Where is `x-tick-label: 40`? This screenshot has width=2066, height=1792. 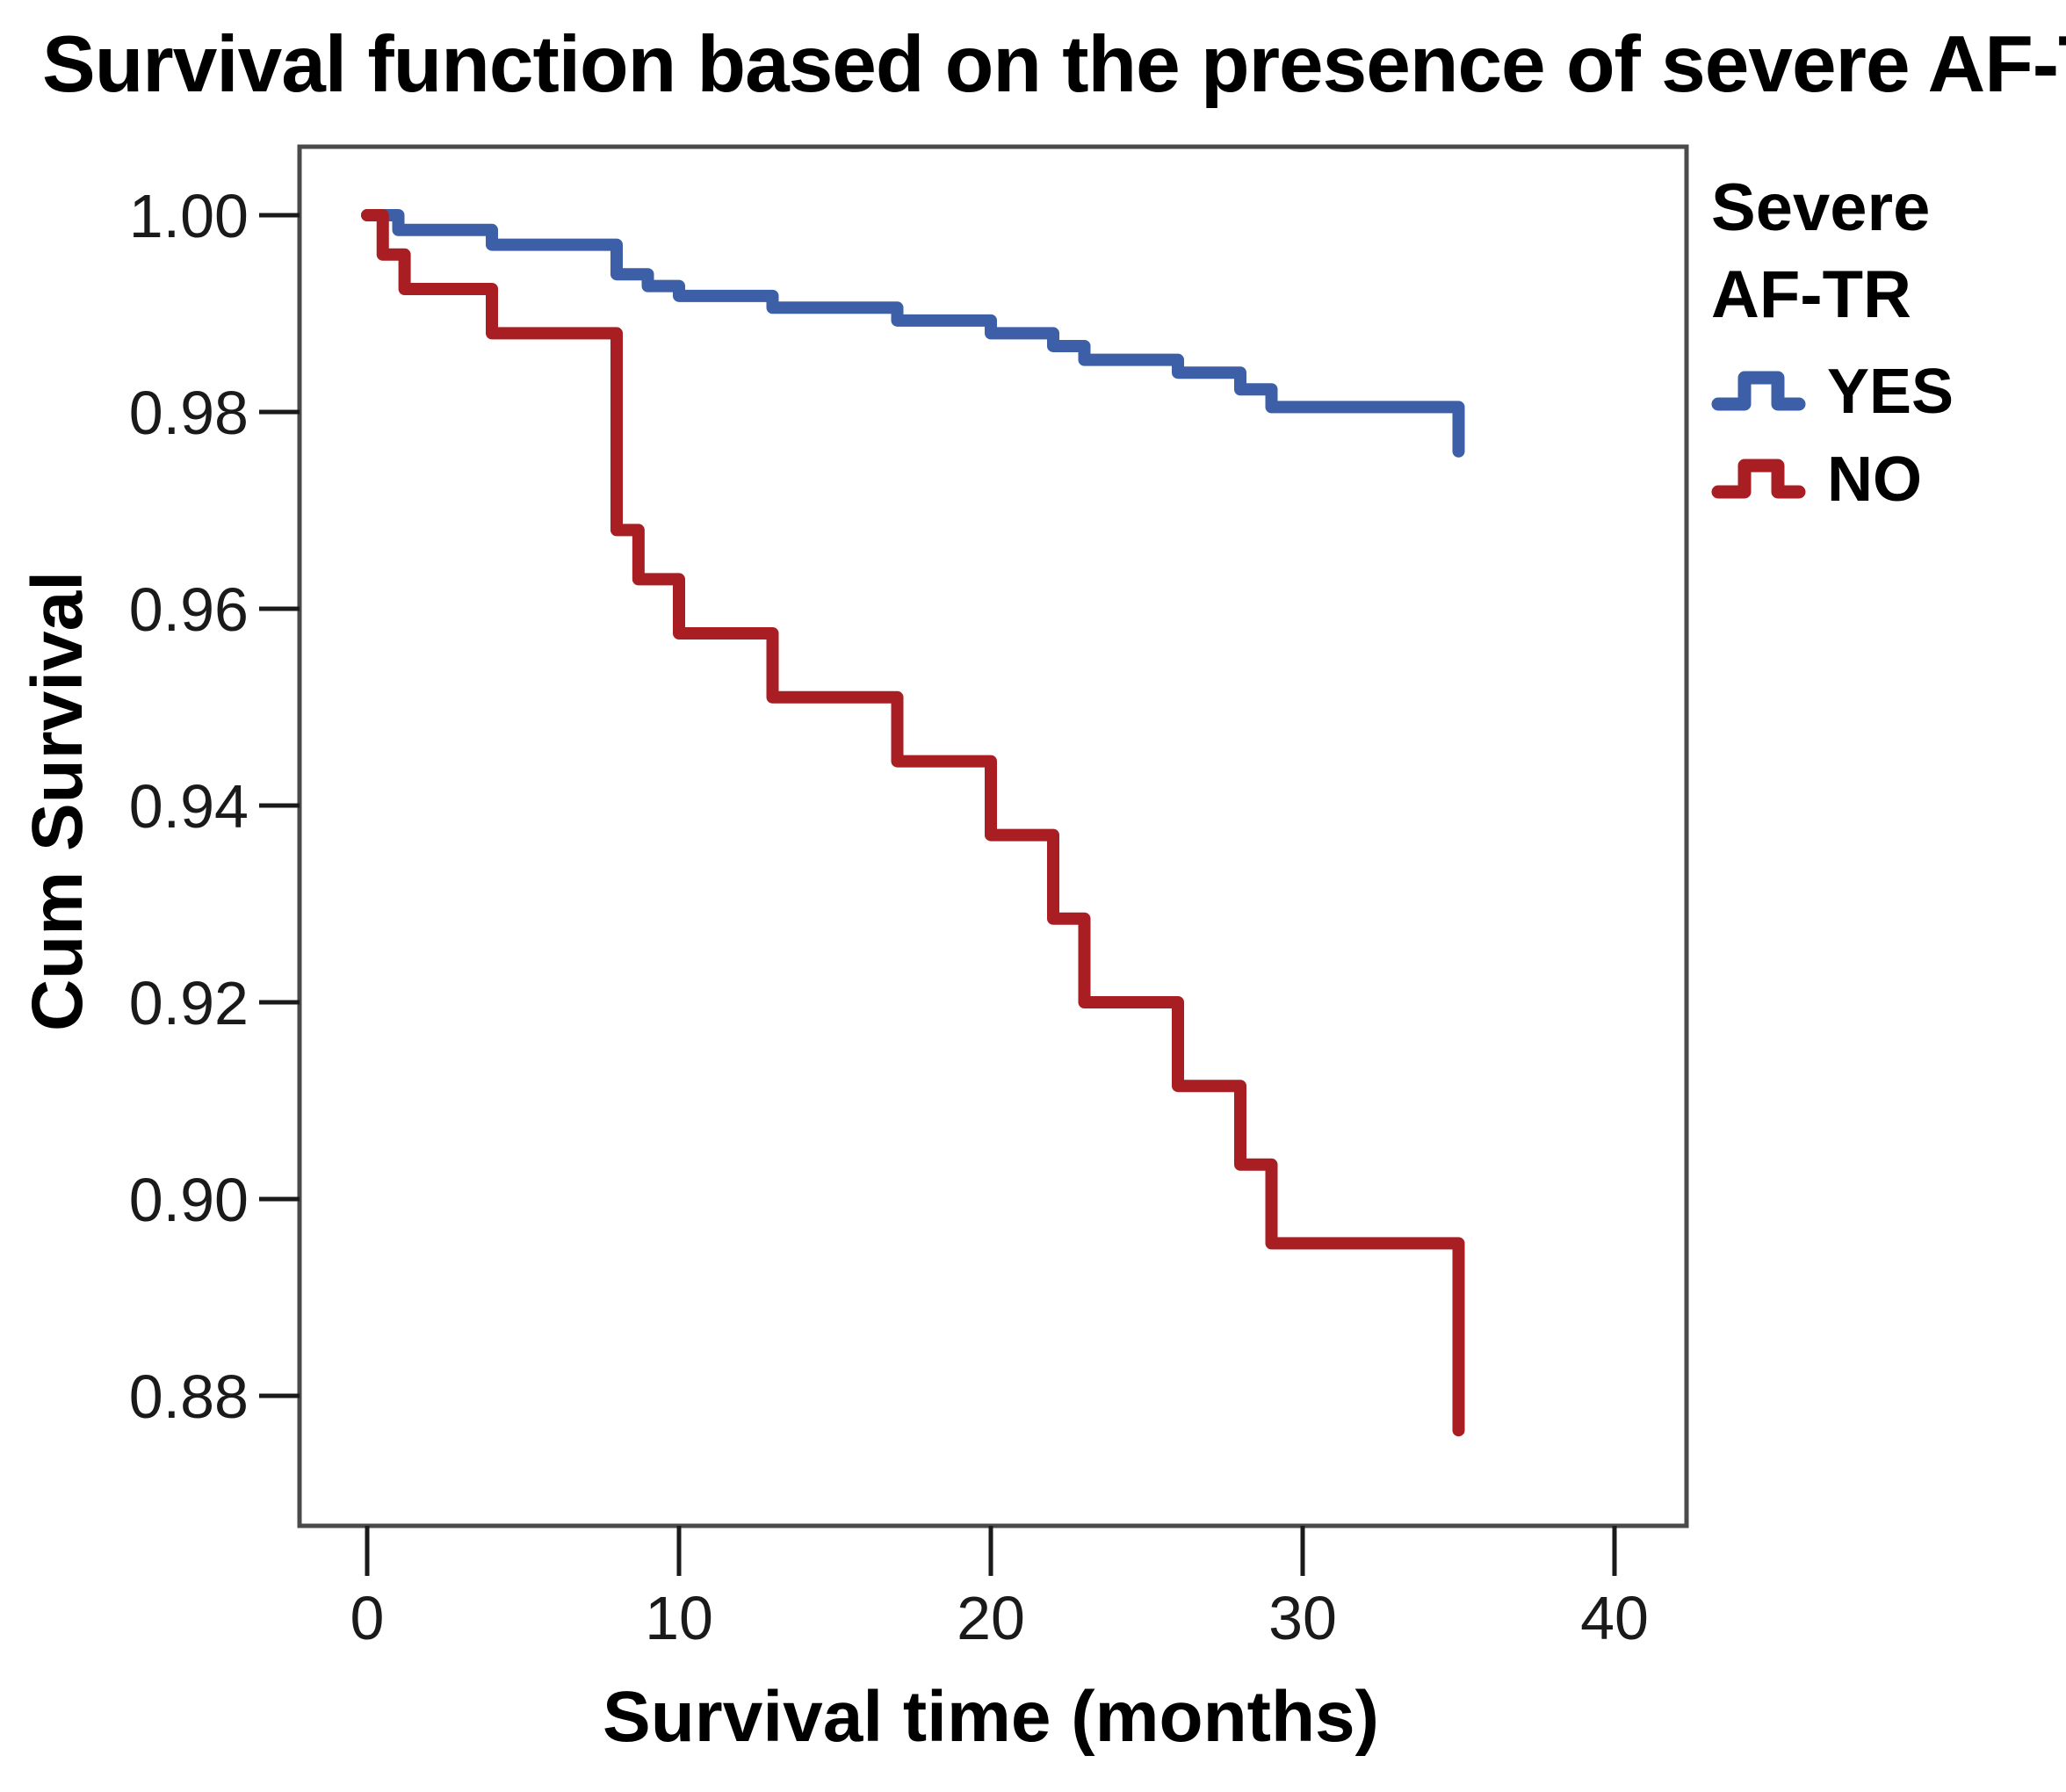 x-tick-label: 40 is located at coordinates (1614, 1618).